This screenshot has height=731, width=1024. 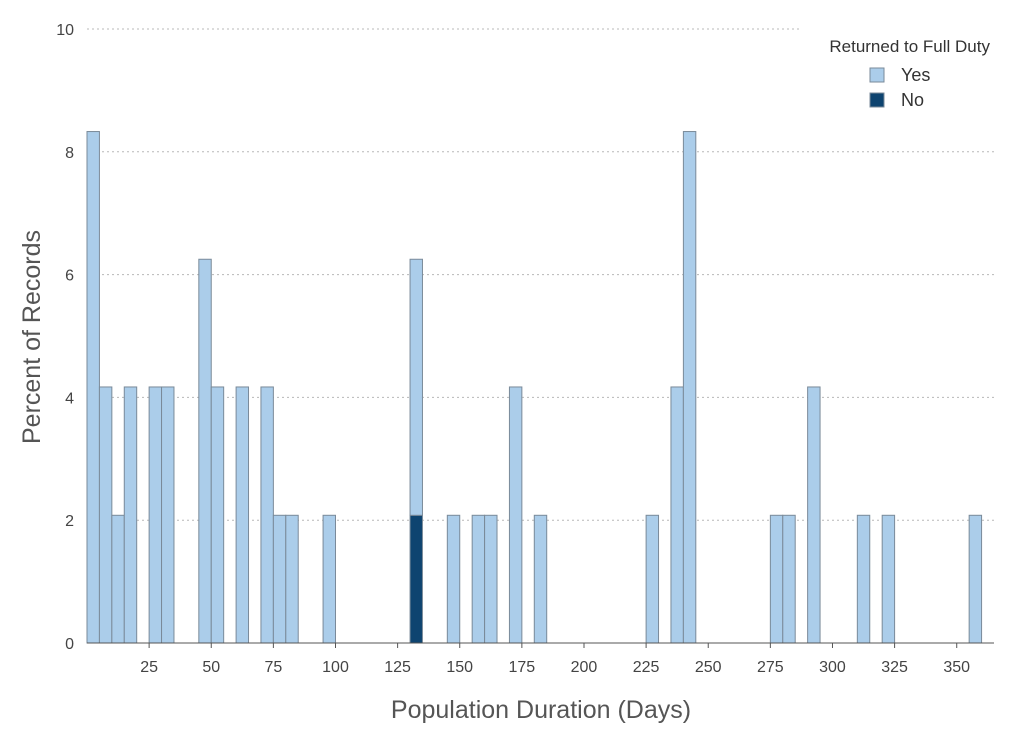 What do you see at coordinates (894, 667) in the screenshot?
I see `x-tick-label: 325` at bounding box center [894, 667].